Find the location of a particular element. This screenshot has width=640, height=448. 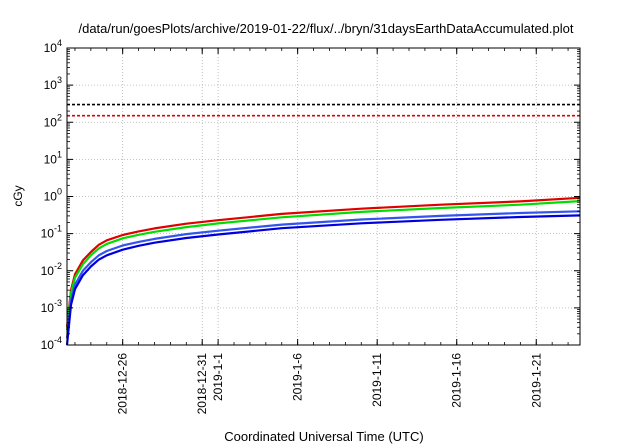

y-axis-label: cGy is located at coordinates (18, 195).